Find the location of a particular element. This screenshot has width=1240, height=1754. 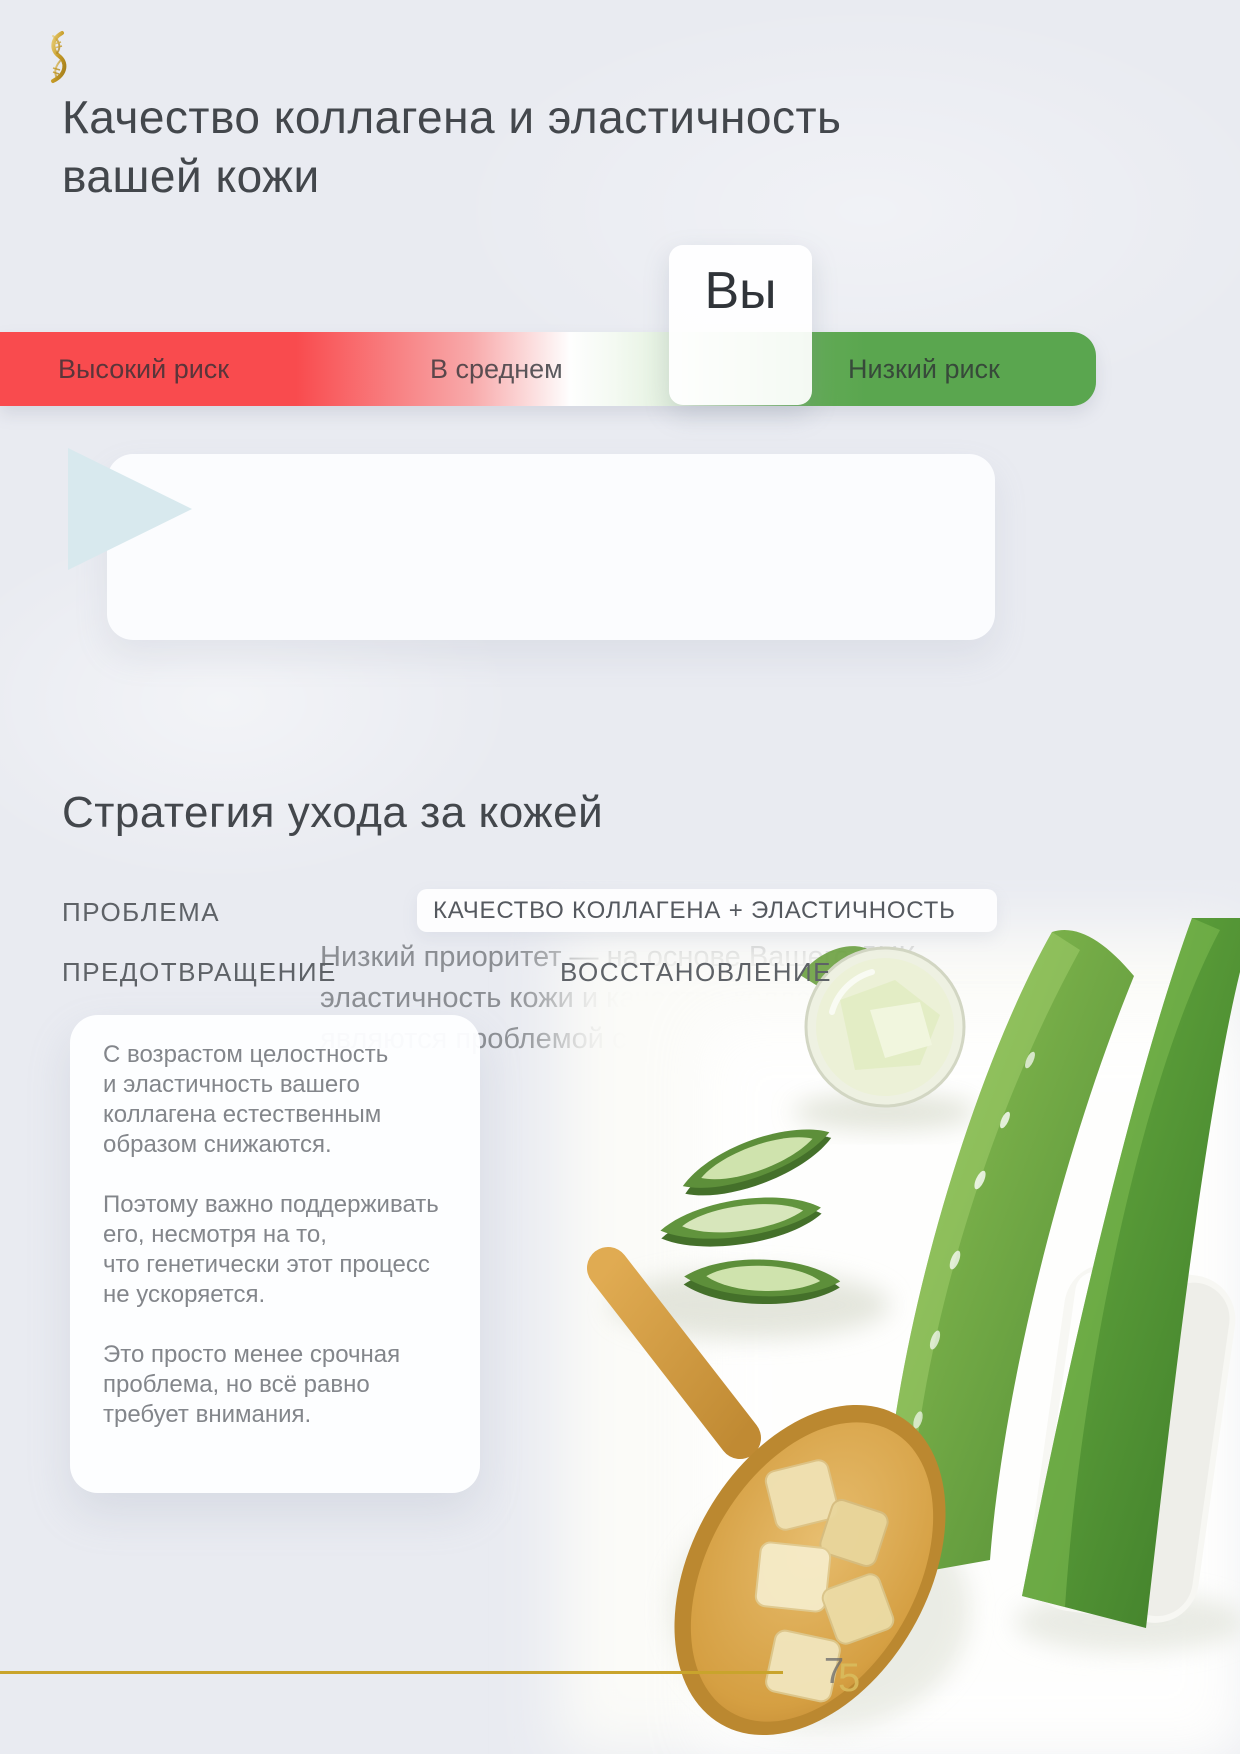

risk-label-low: Низкий риск is located at coordinates (924, 369).